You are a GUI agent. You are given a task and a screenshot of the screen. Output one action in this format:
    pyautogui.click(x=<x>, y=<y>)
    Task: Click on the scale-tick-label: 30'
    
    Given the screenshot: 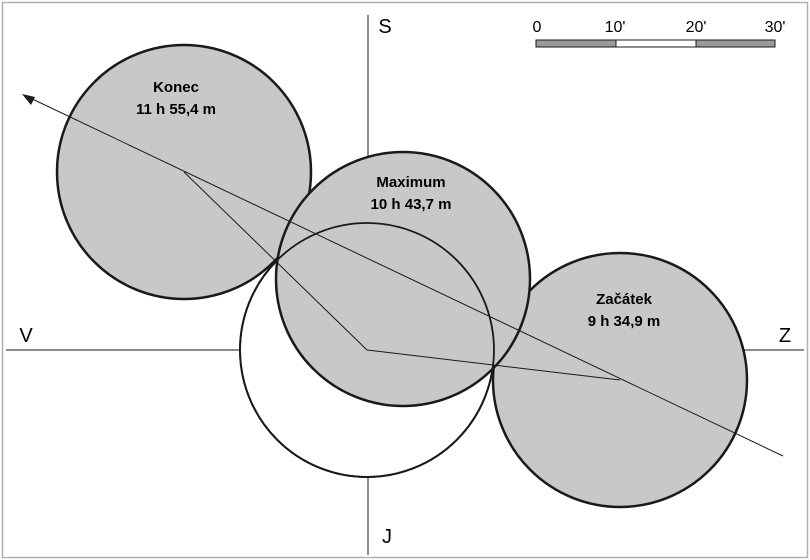 What is the action you would take?
    pyautogui.click(x=775, y=27)
    